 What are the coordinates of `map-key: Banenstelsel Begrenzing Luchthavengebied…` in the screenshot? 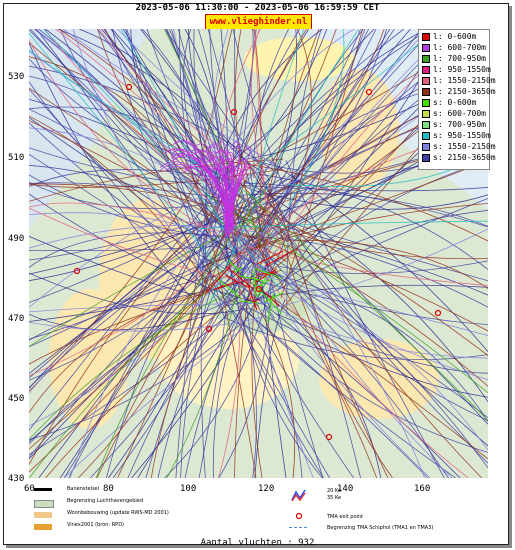 It's located at (258, 512).